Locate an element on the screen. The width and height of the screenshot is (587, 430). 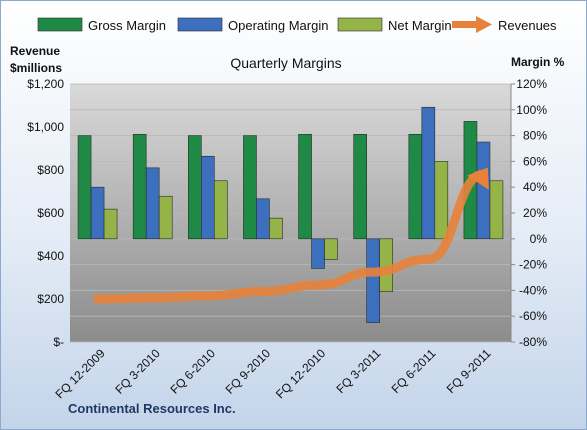
right-tick-label-0: -80% is located at coordinates (533, 342).